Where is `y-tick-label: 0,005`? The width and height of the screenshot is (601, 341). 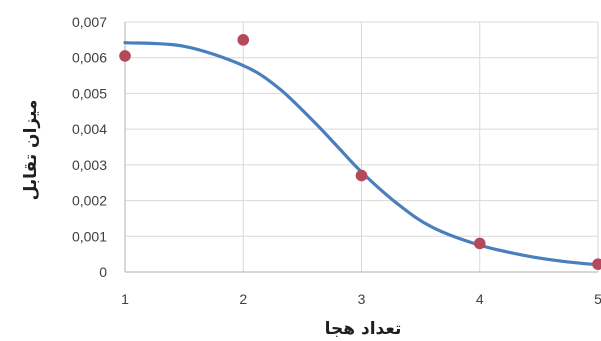
y-tick-label: 0,005 is located at coordinates (89, 93).